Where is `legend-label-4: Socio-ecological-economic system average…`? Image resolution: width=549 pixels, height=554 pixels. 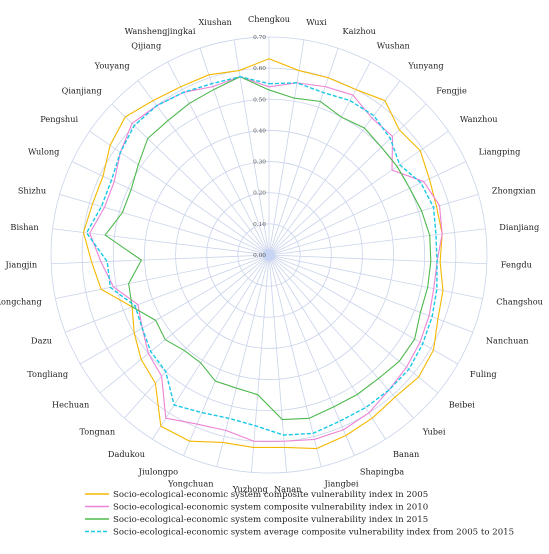
legend-label-4: Socio-ecological-economic system average… is located at coordinates (313, 533).